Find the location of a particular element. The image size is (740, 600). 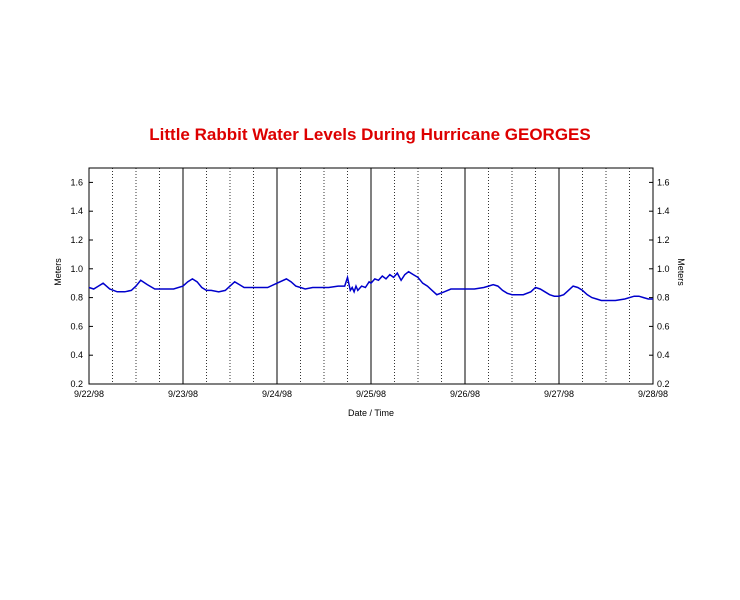

x-tick-label: 9/23/98 is located at coordinates (183, 394).